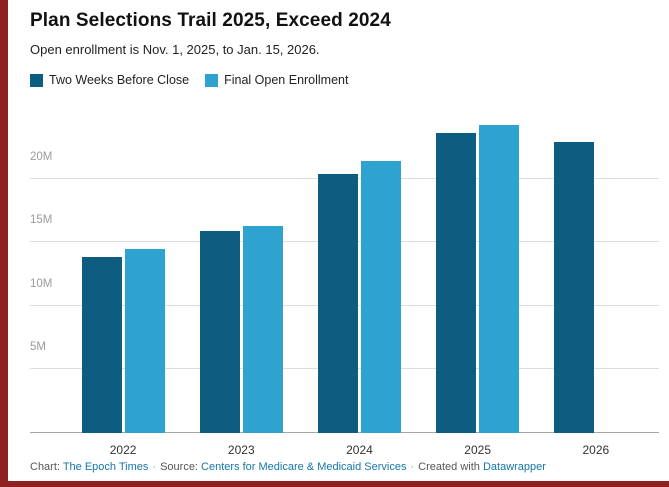 This screenshot has width=669, height=487. I want to click on bar-2024-two-weeks-before-close, so click(337, 303).